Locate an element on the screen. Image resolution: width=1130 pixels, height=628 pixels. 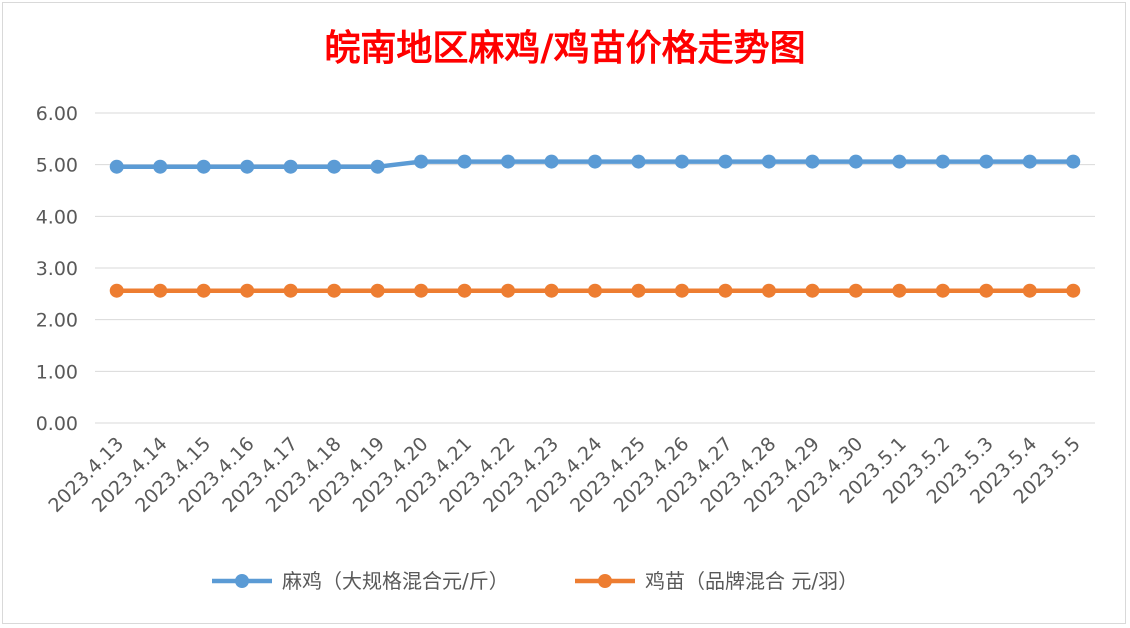
y-tick-label: 0.00 is located at coordinates (57, 424).